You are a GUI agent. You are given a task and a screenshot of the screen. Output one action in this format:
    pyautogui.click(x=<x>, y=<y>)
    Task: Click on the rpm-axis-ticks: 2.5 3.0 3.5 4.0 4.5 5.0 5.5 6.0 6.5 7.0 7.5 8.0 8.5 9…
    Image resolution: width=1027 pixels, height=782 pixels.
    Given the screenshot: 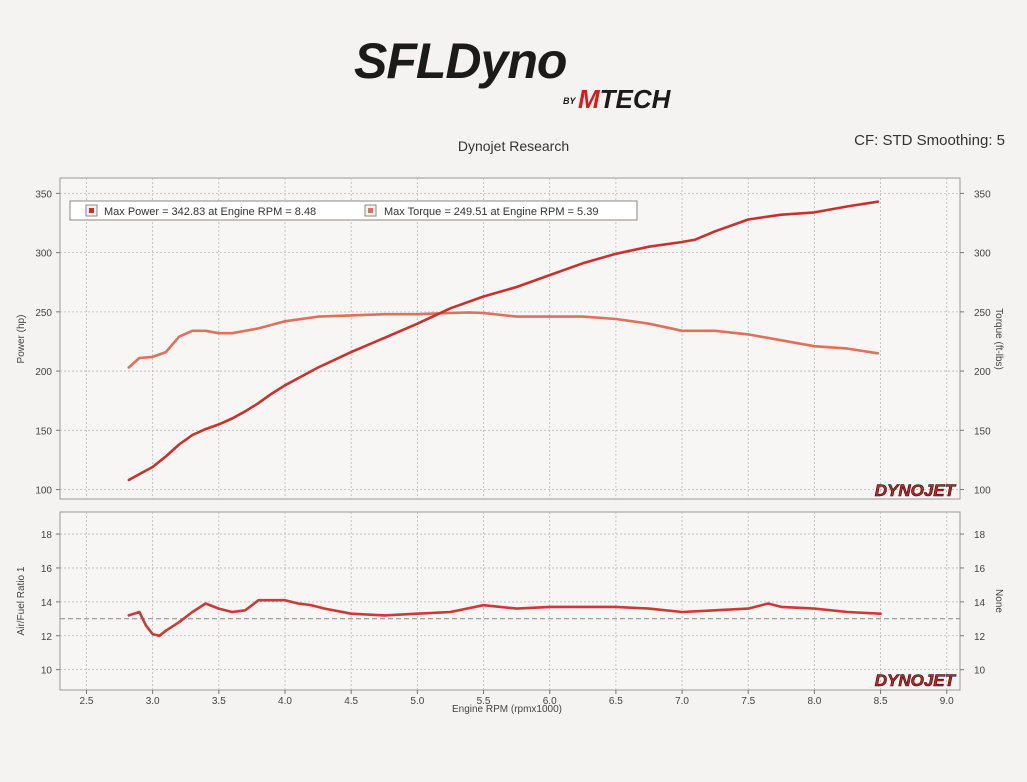 What is the action you would take?
    pyautogui.click(x=517, y=698)
    